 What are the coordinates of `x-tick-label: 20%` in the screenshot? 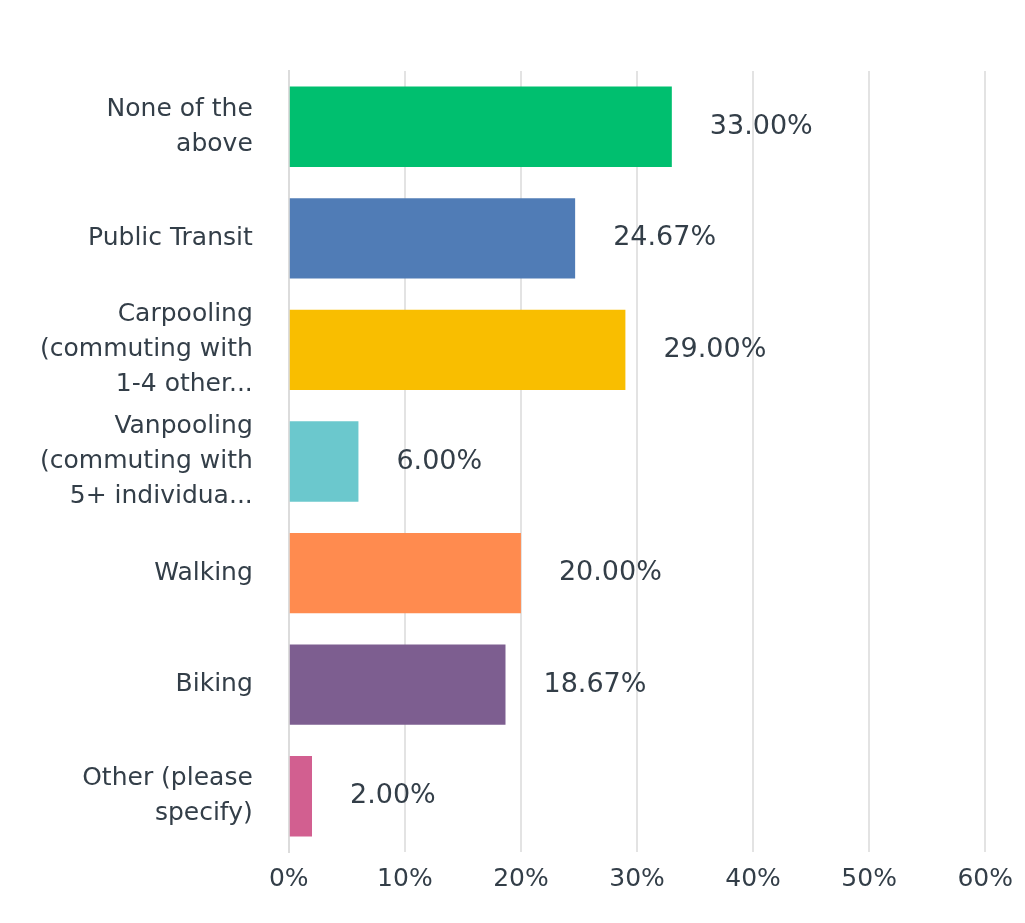 It's located at (521, 877).